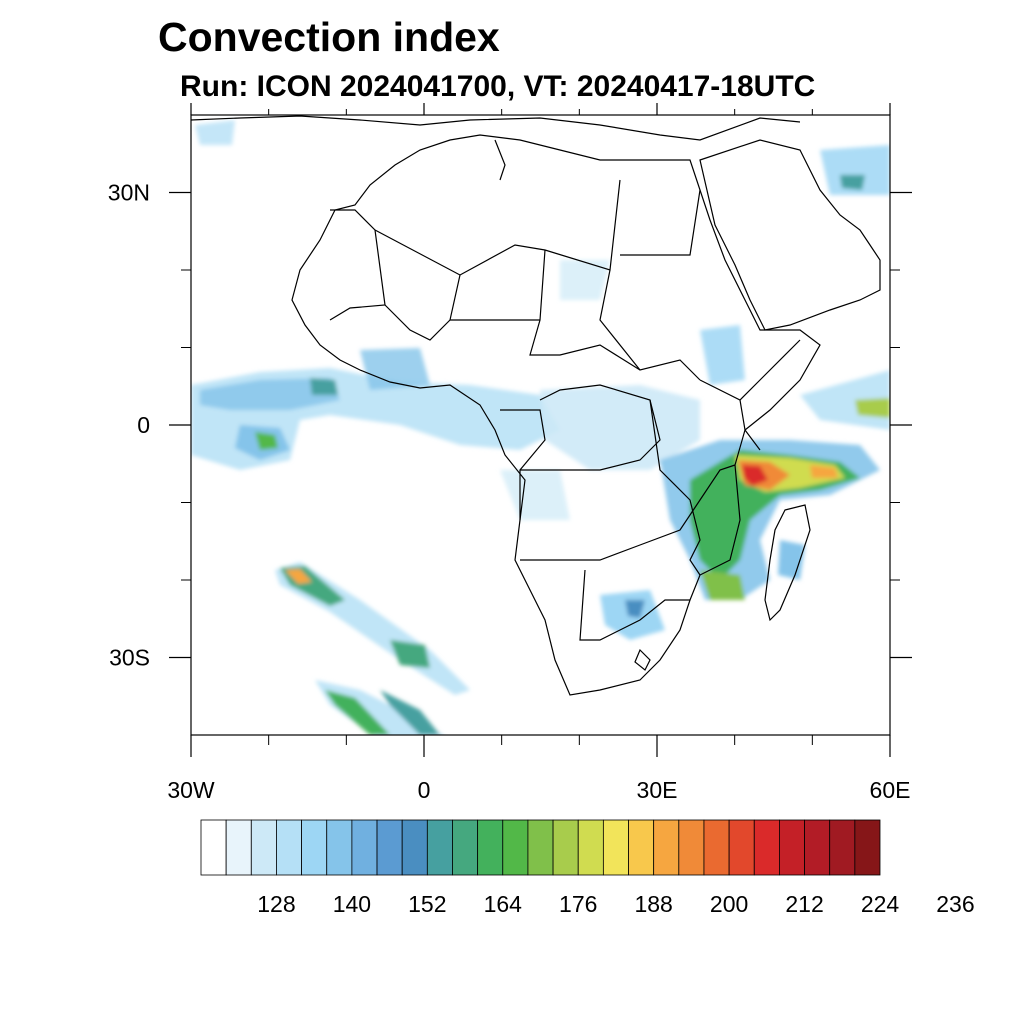 The image size is (1024, 1024). What do you see at coordinates (804, 904) in the screenshot?
I see `colorbar-label: 212` at bounding box center [804, 904].